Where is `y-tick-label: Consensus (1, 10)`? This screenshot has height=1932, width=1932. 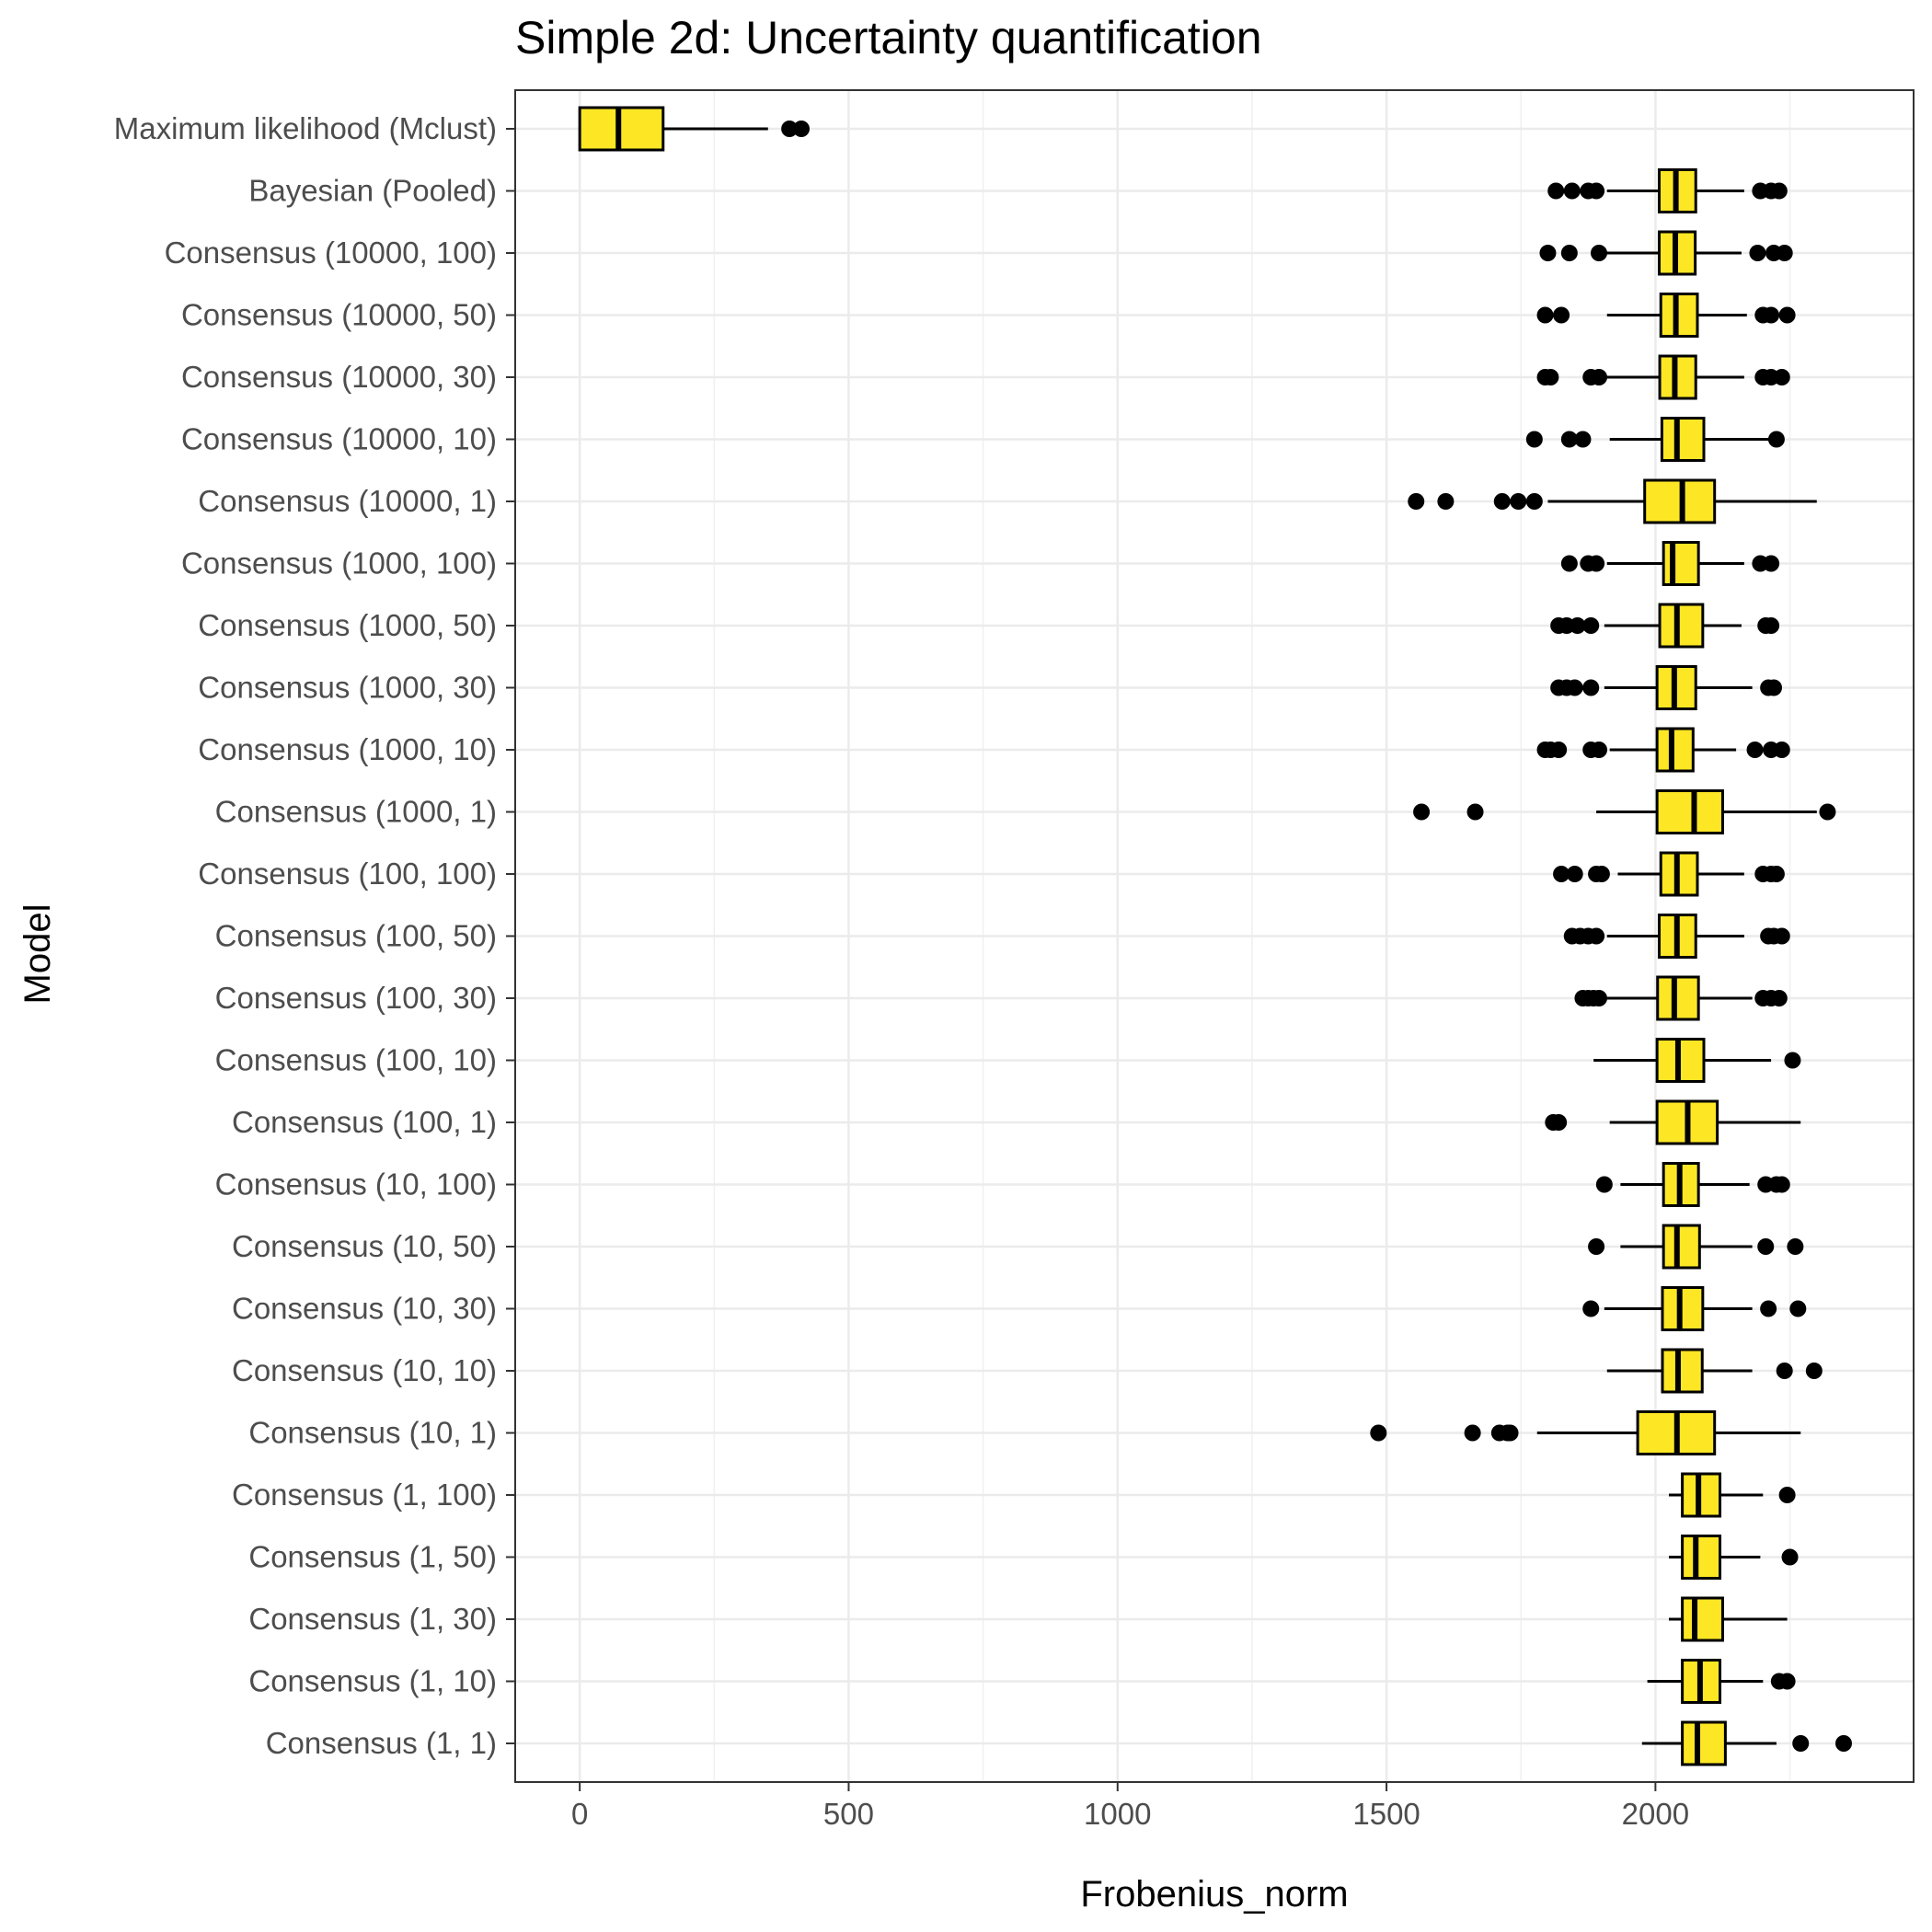 y-tick-label: Consensus (1, 10) is located at coordinates (372, 1681).